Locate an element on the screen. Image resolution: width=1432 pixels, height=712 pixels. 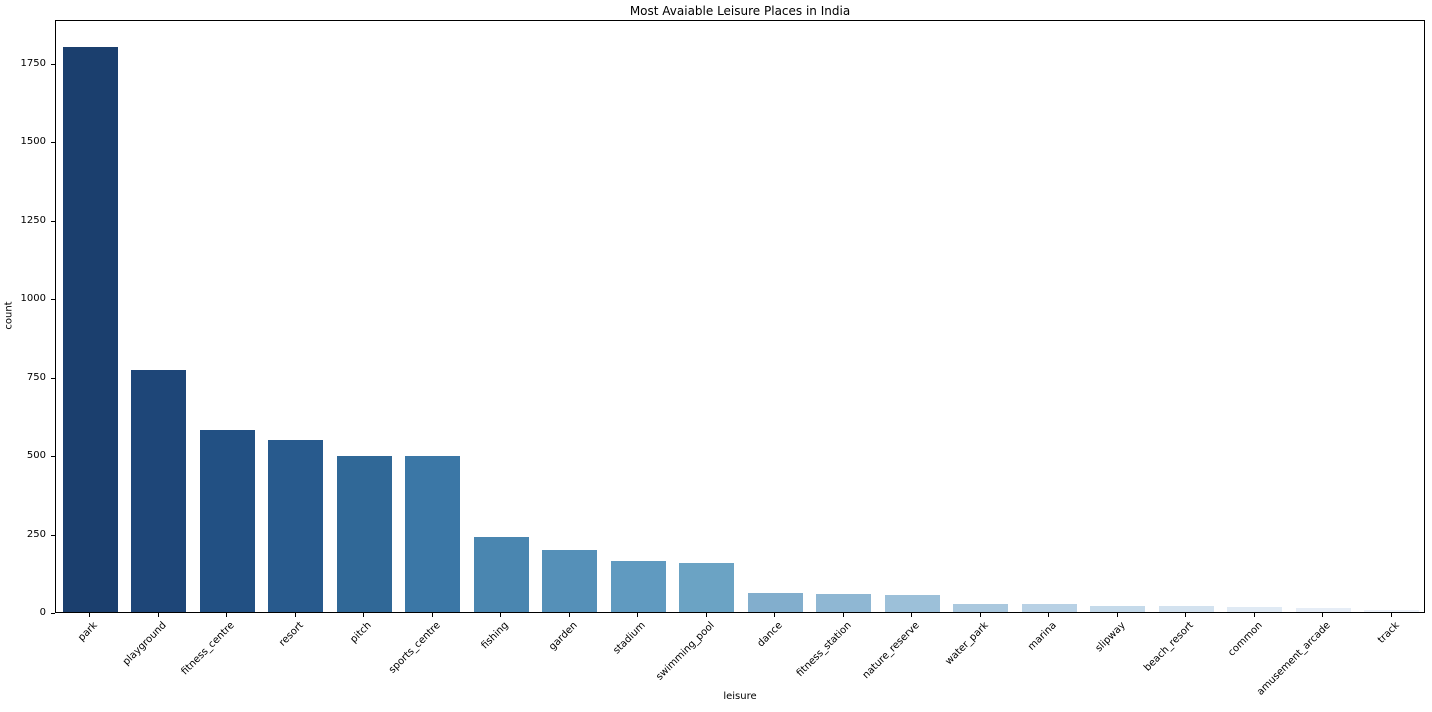
x-axis-label: leisure is located at coordinates (740, 696).